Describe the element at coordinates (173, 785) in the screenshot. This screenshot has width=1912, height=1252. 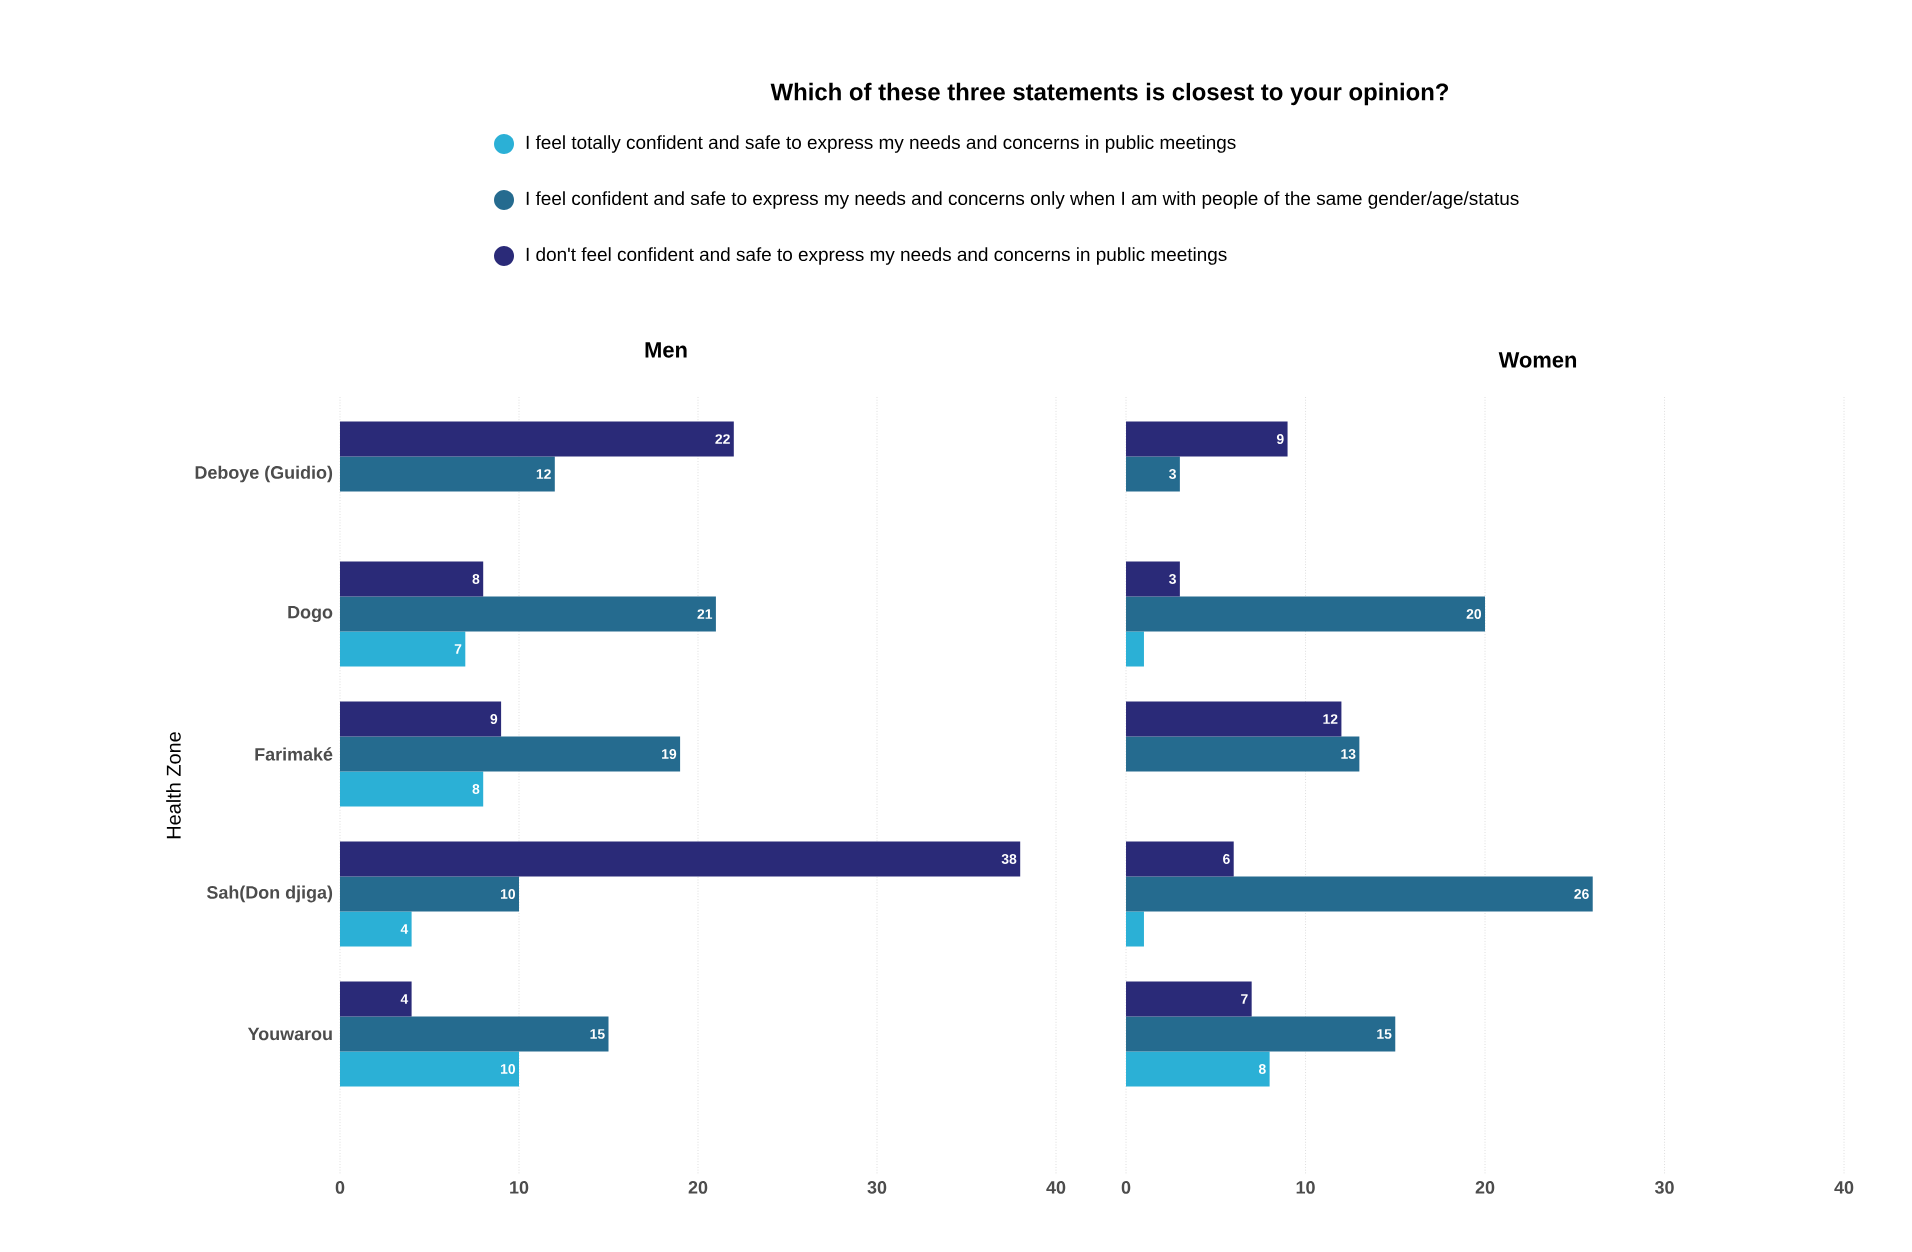
I see `y-axis-title: Health Zone` at that location.